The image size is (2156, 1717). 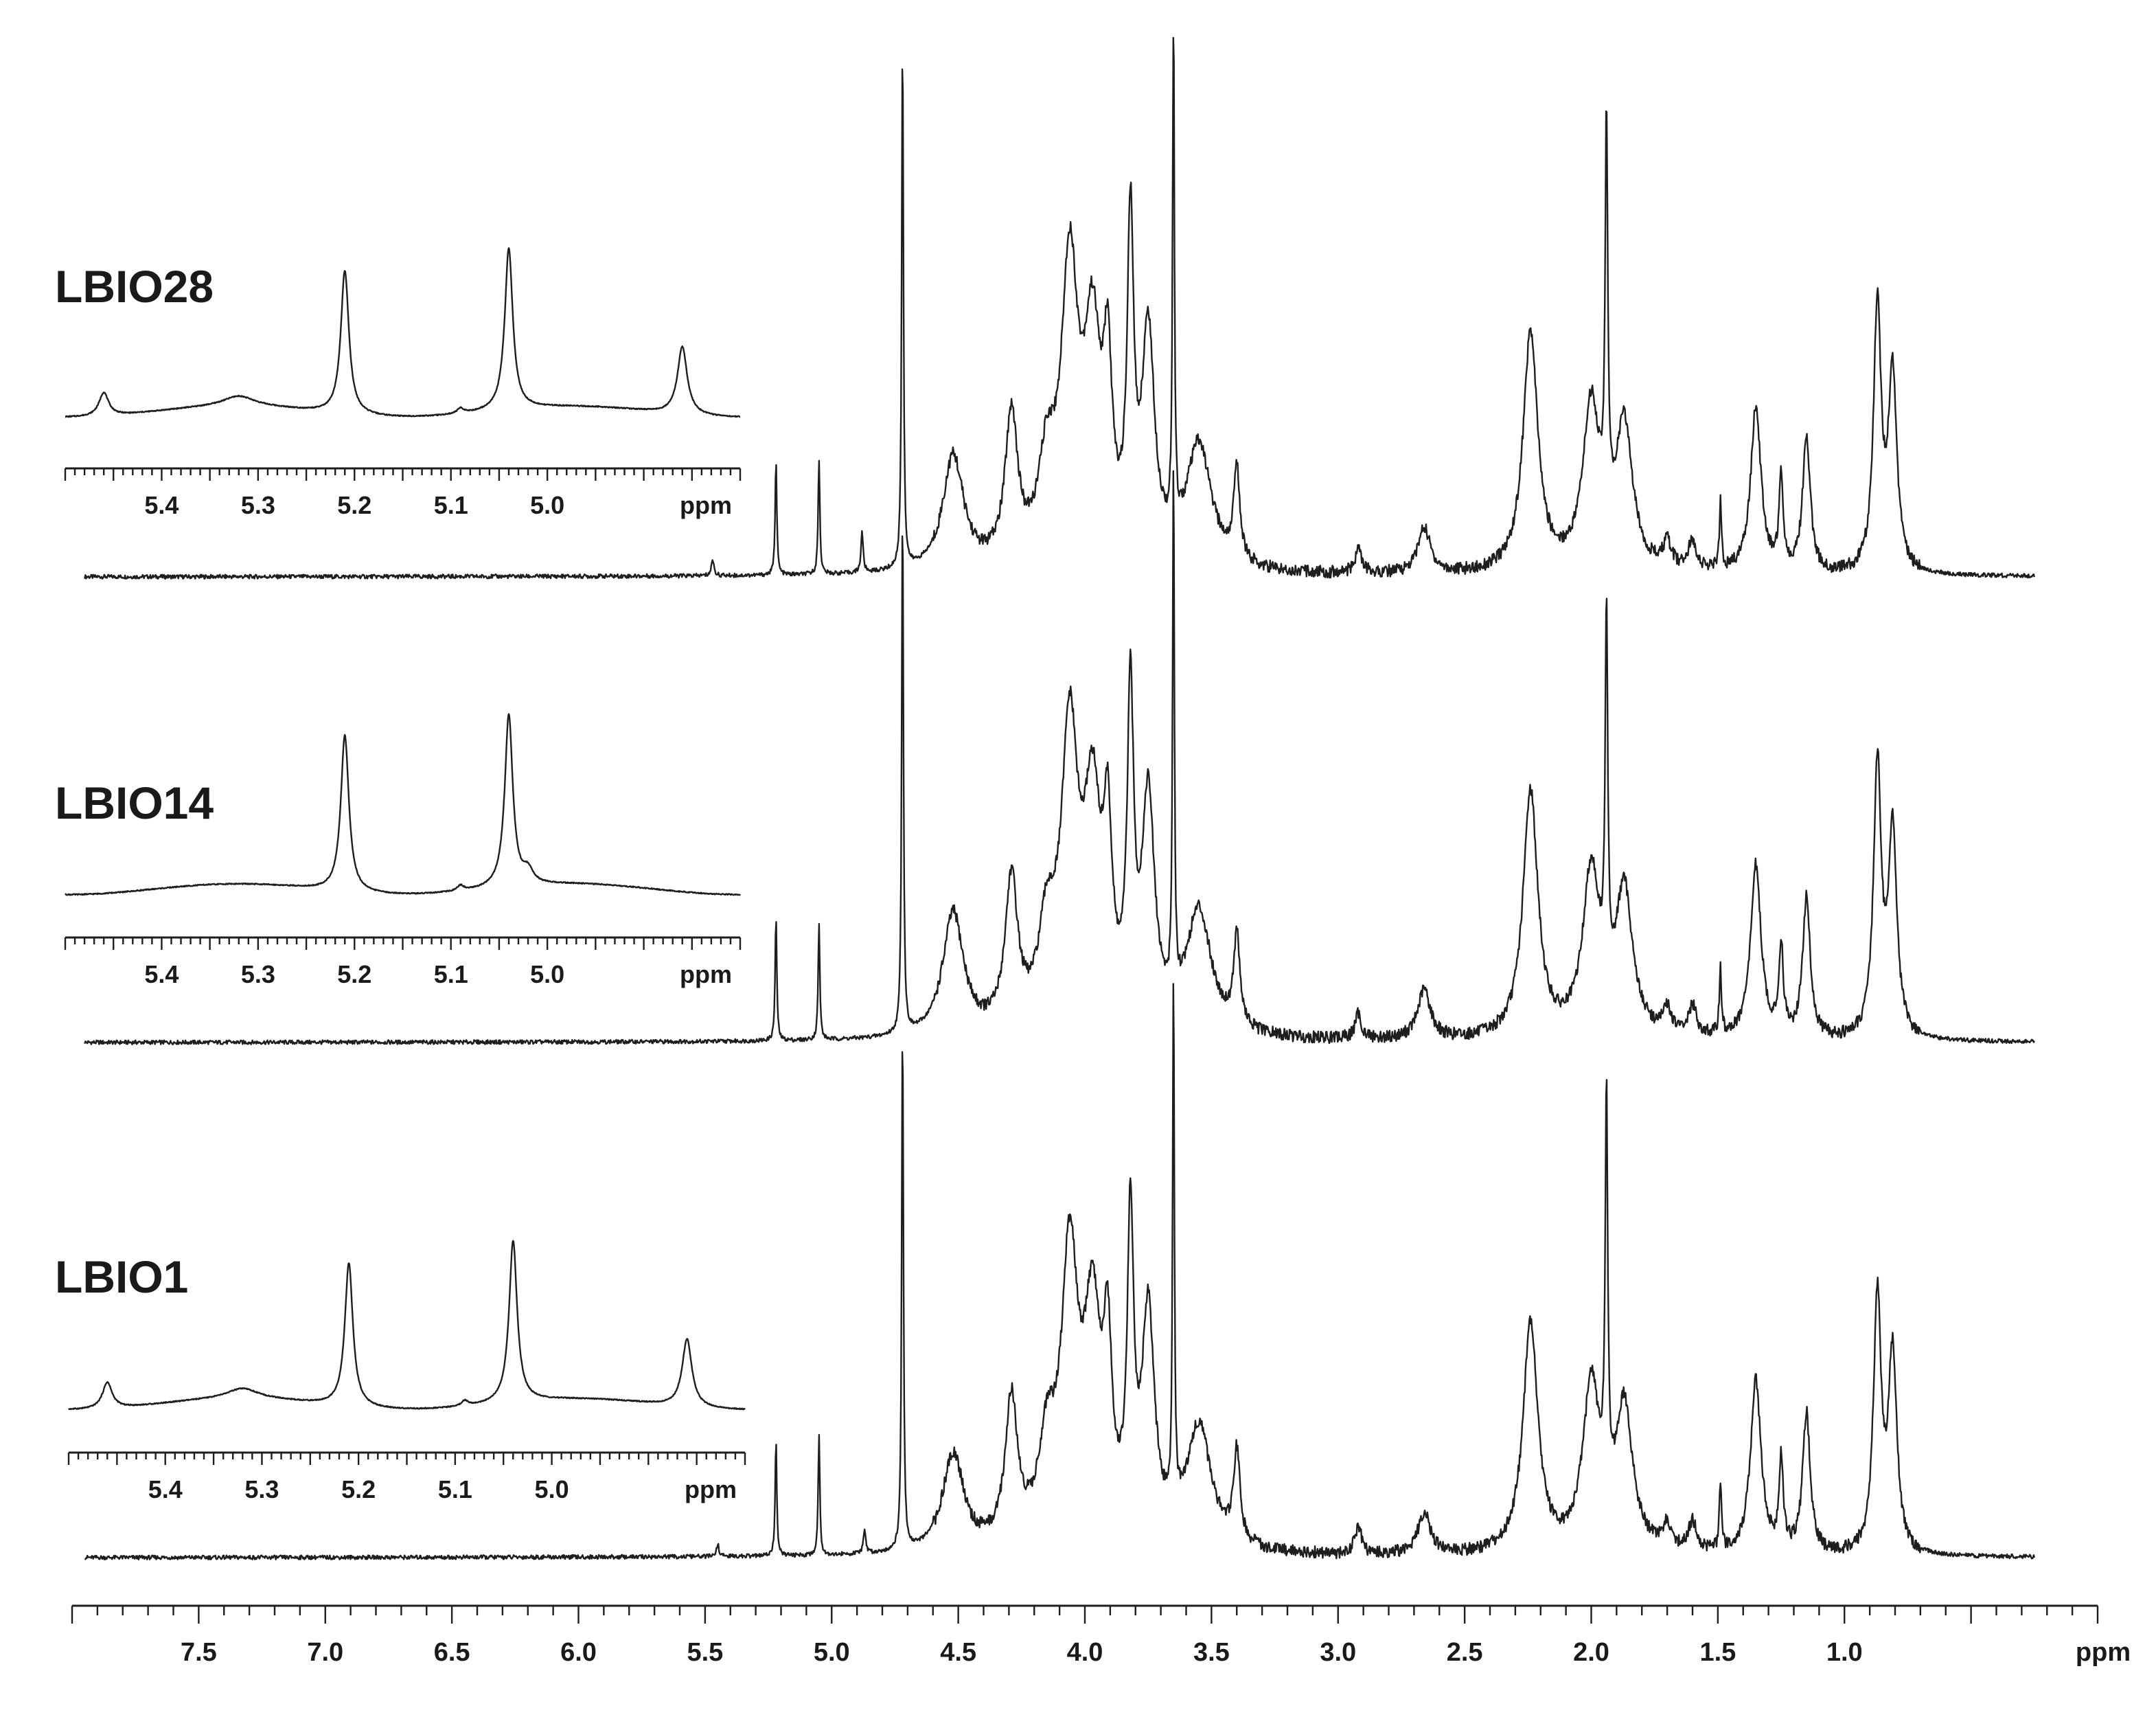 What do you see at coordinates (1085, 1652) in the screenshot?
I see `main-tick-label: 4.0` at bounding box center [1085, 1652].